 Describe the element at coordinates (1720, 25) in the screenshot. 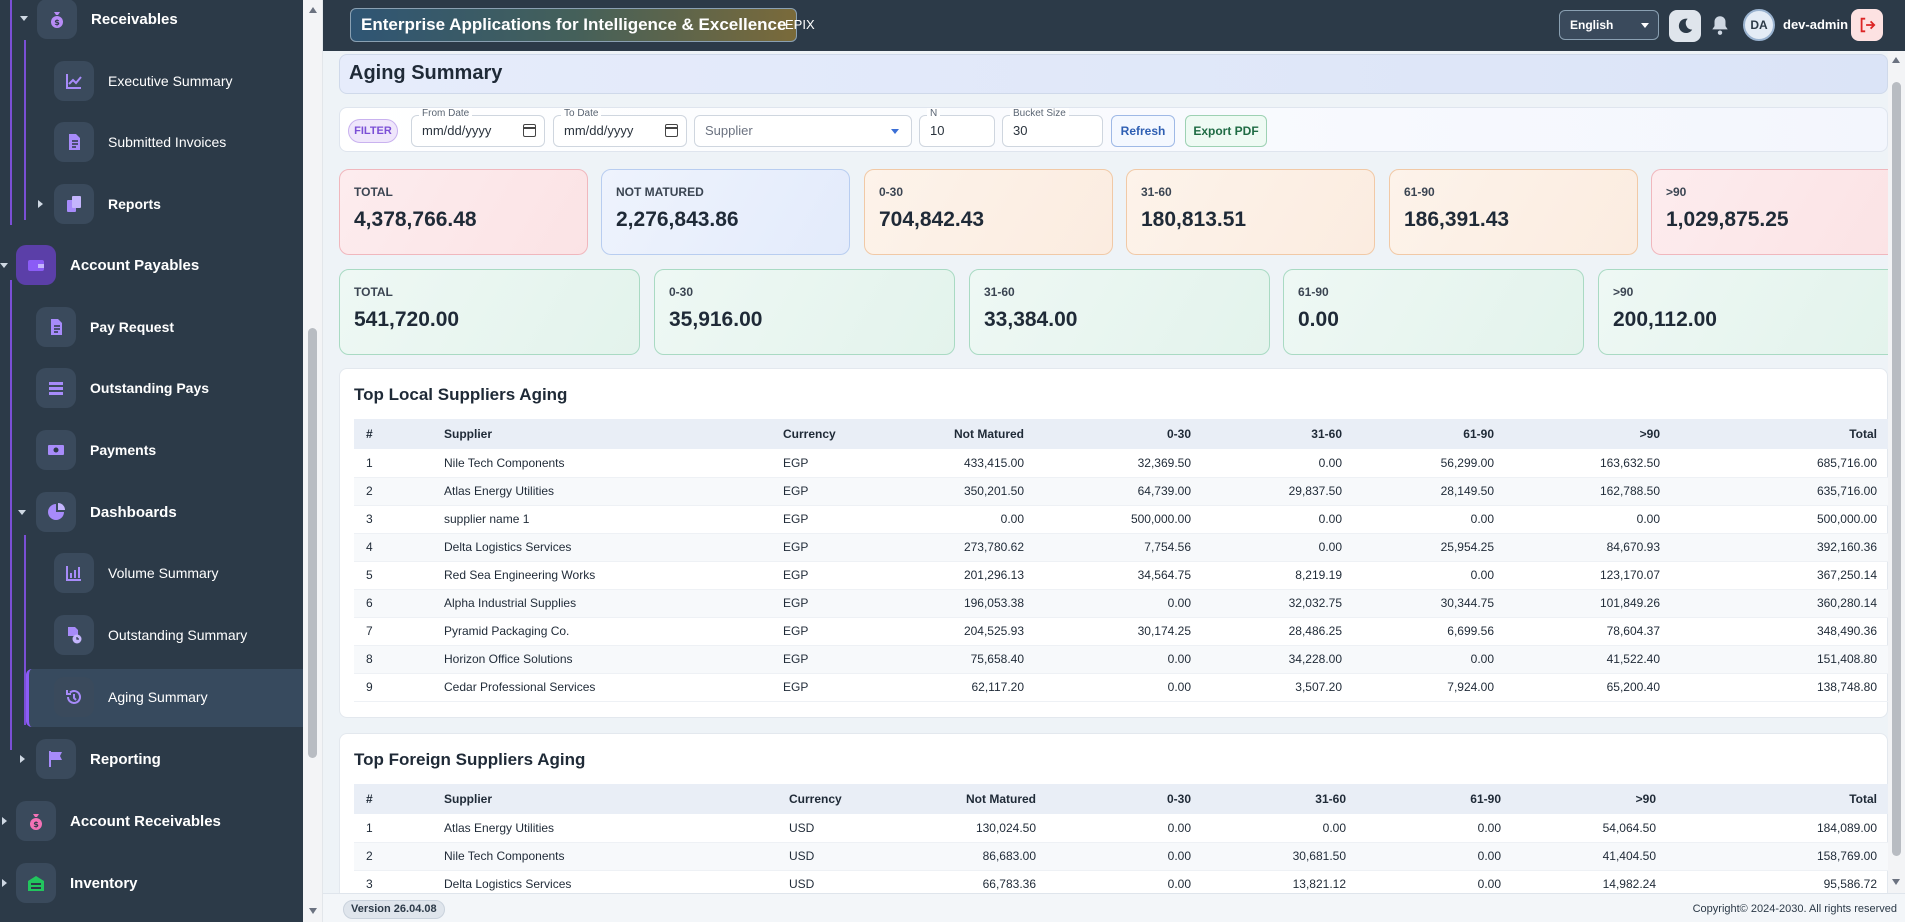

I see `notification-bell-icon` at that location.